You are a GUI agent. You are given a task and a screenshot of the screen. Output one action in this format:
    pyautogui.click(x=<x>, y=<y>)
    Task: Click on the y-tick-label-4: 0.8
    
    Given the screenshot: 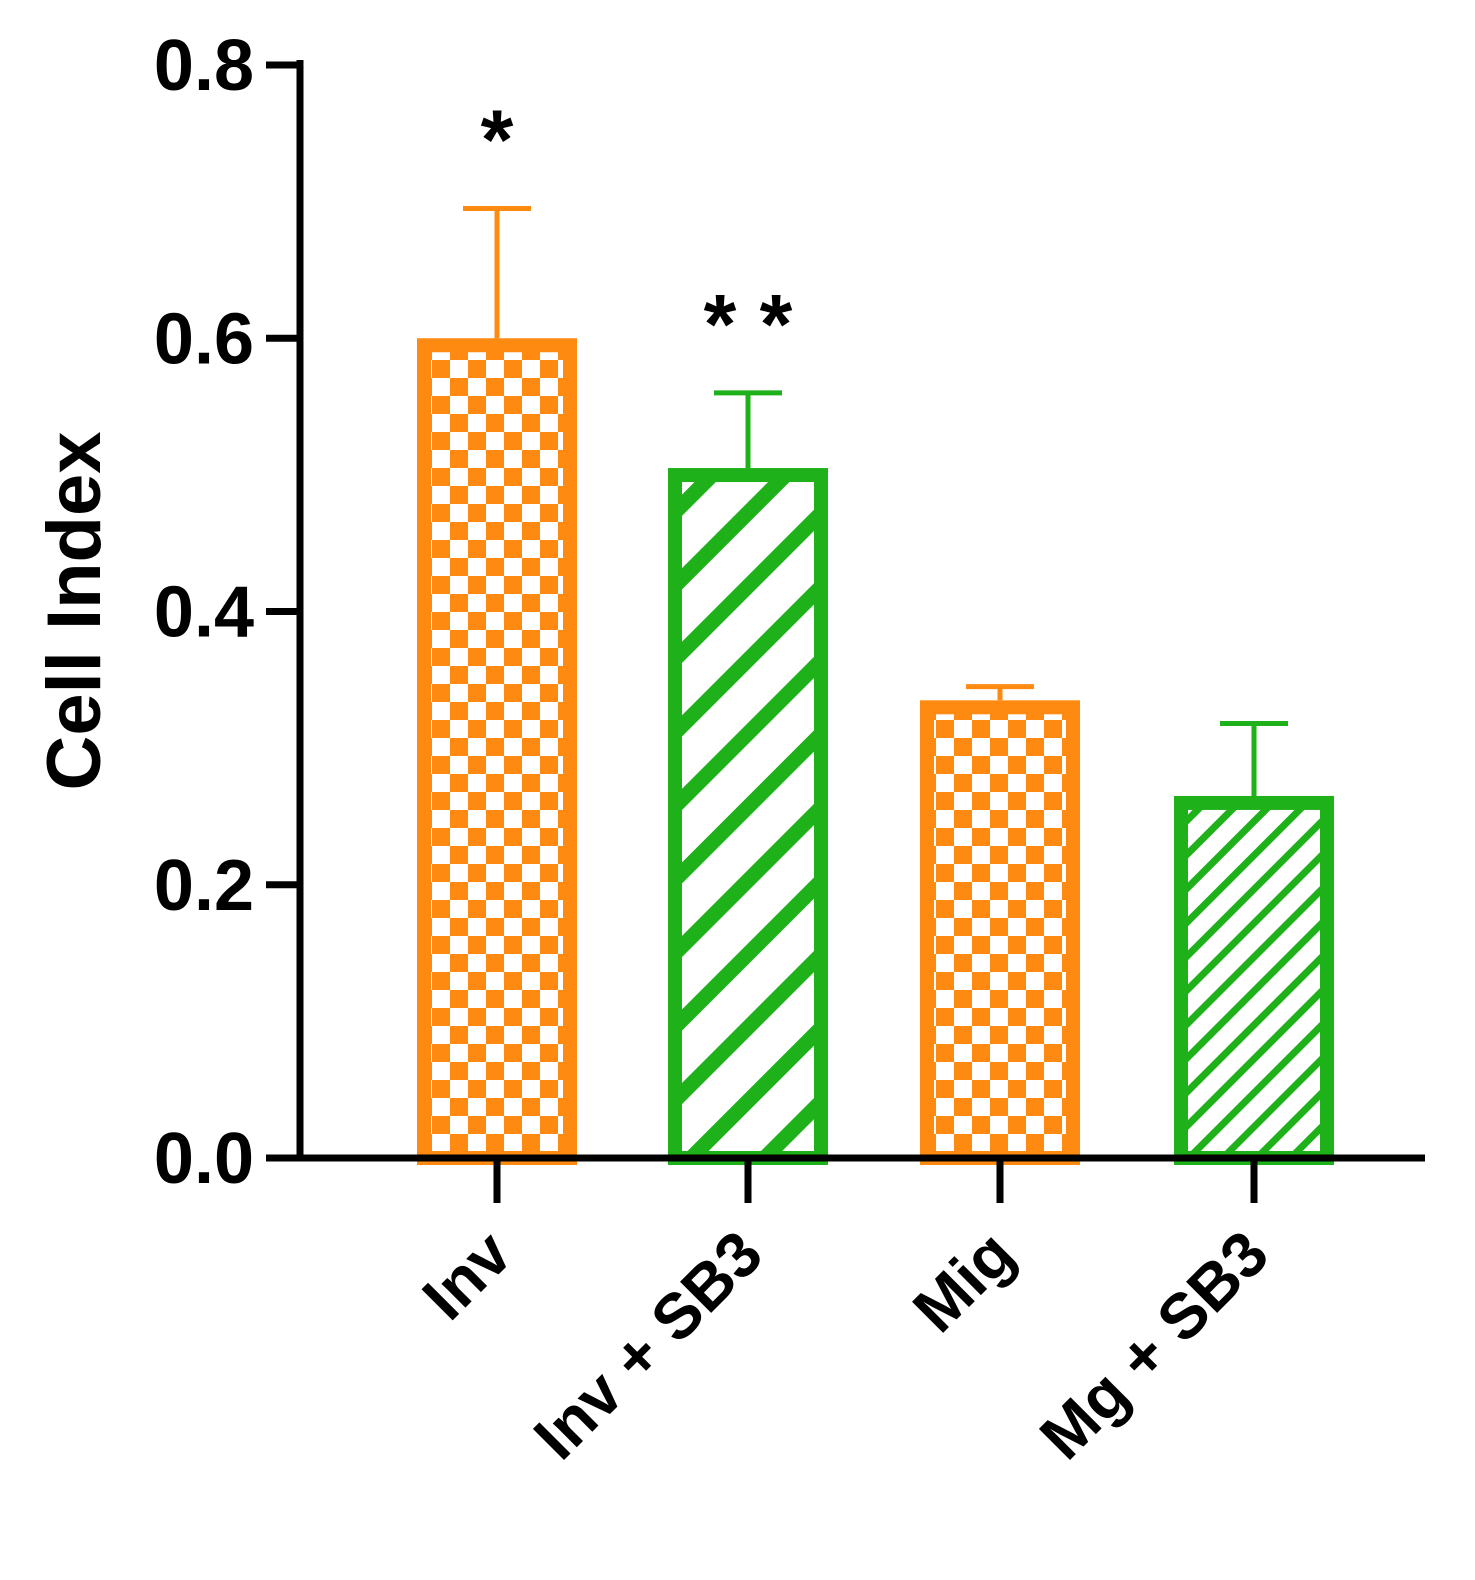 What is the action you would take?
    pyautogui.click(x=204, y=66)
    